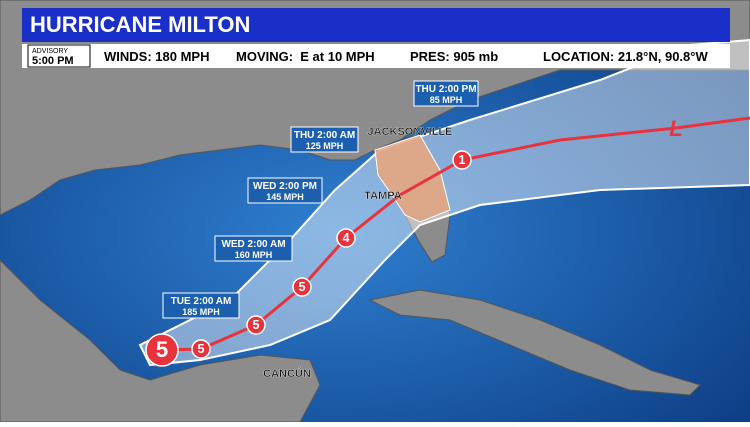  I want to click on pressure: PRES: 905 mb, so click(454, 56).